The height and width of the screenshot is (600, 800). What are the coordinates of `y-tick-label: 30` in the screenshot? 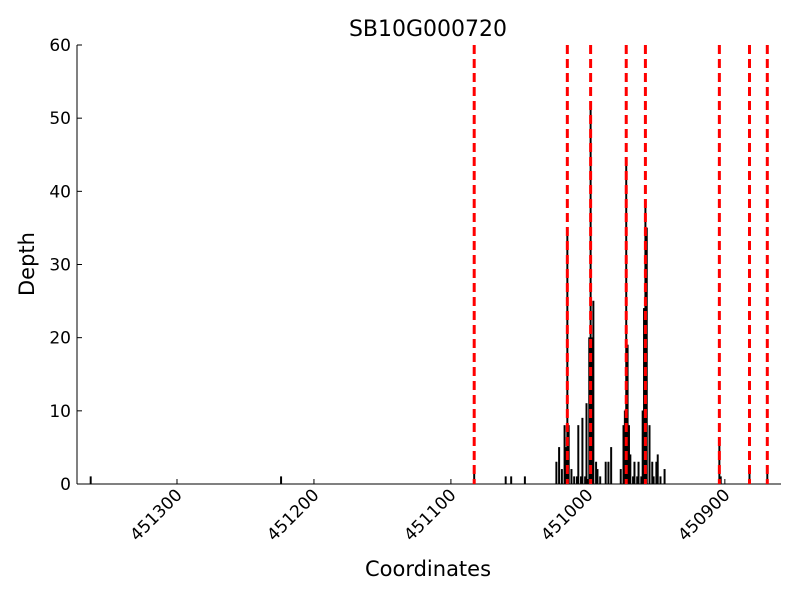 It's located at (60, 266).